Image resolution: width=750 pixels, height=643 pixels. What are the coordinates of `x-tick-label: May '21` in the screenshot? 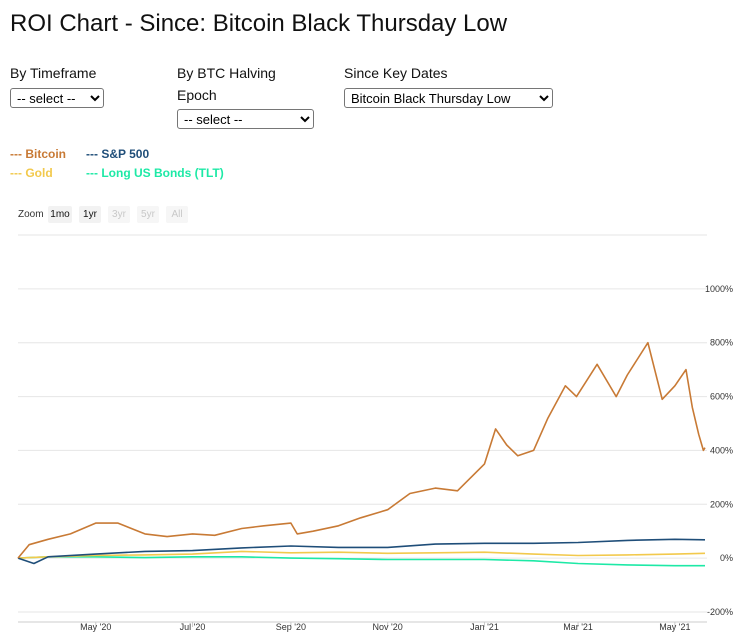 It's located at (674, 627).